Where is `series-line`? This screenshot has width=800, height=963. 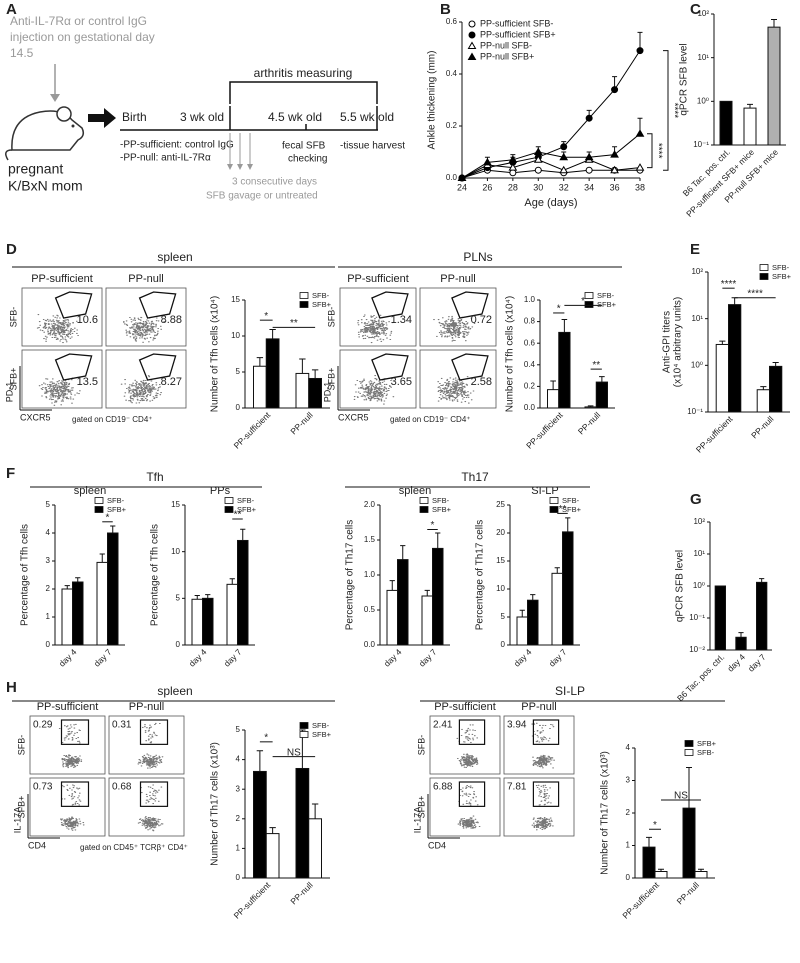
series-line is located at coordinates (551, 169).